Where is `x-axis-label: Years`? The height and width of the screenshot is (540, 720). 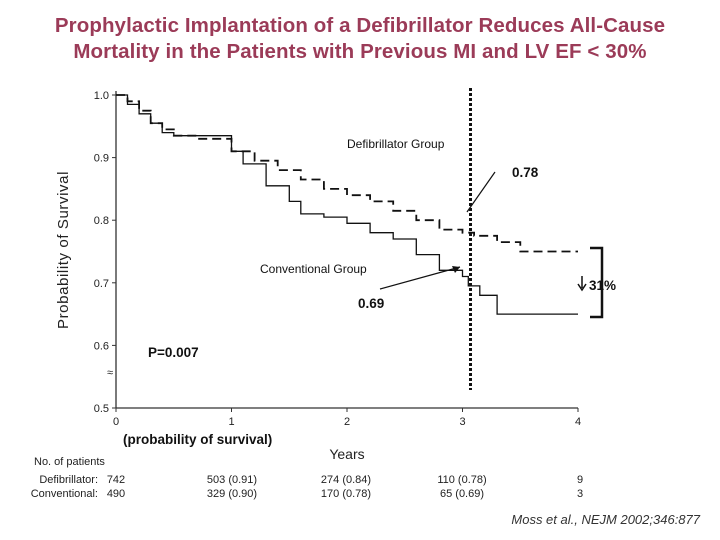 x-axis-label: Years is located at coordinates (346, 454).